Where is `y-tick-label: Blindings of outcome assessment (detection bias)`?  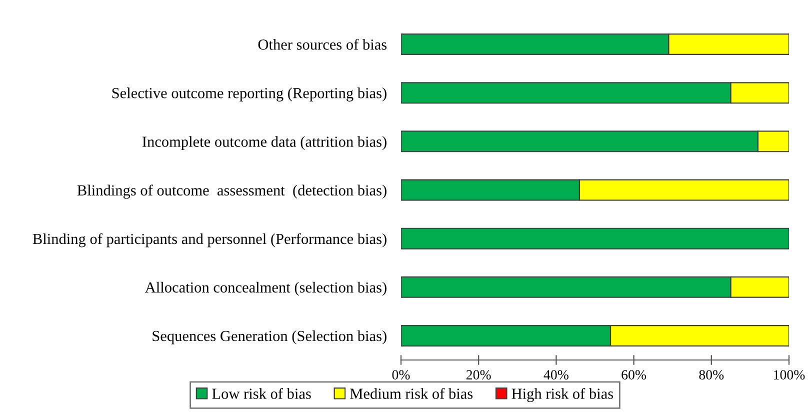
y-tick-label: Blindings of outcome assessment (detection bias) is located at coordinates (231, 191).